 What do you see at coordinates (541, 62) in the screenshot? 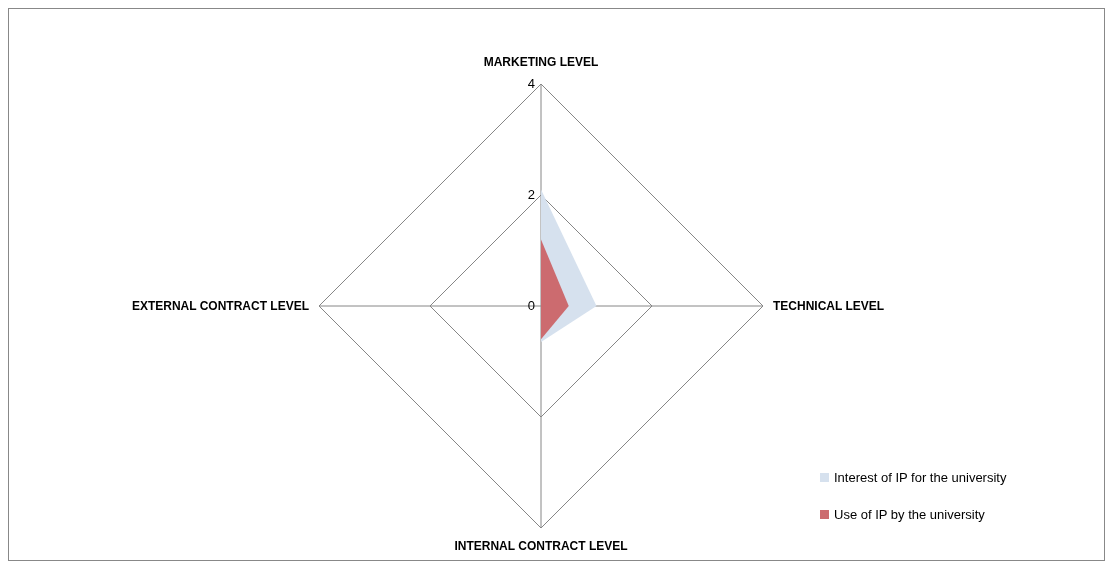
I see `spoke-label: MARKETING LEVEL` at bounding box center [541, 62].